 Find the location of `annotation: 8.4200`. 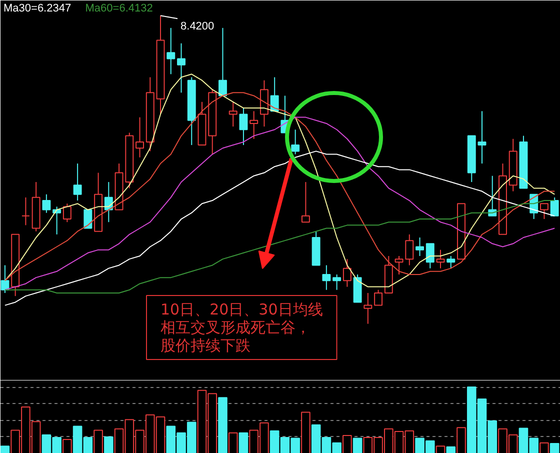

annotation: 8.4200 is located at coordinates (197, 26).